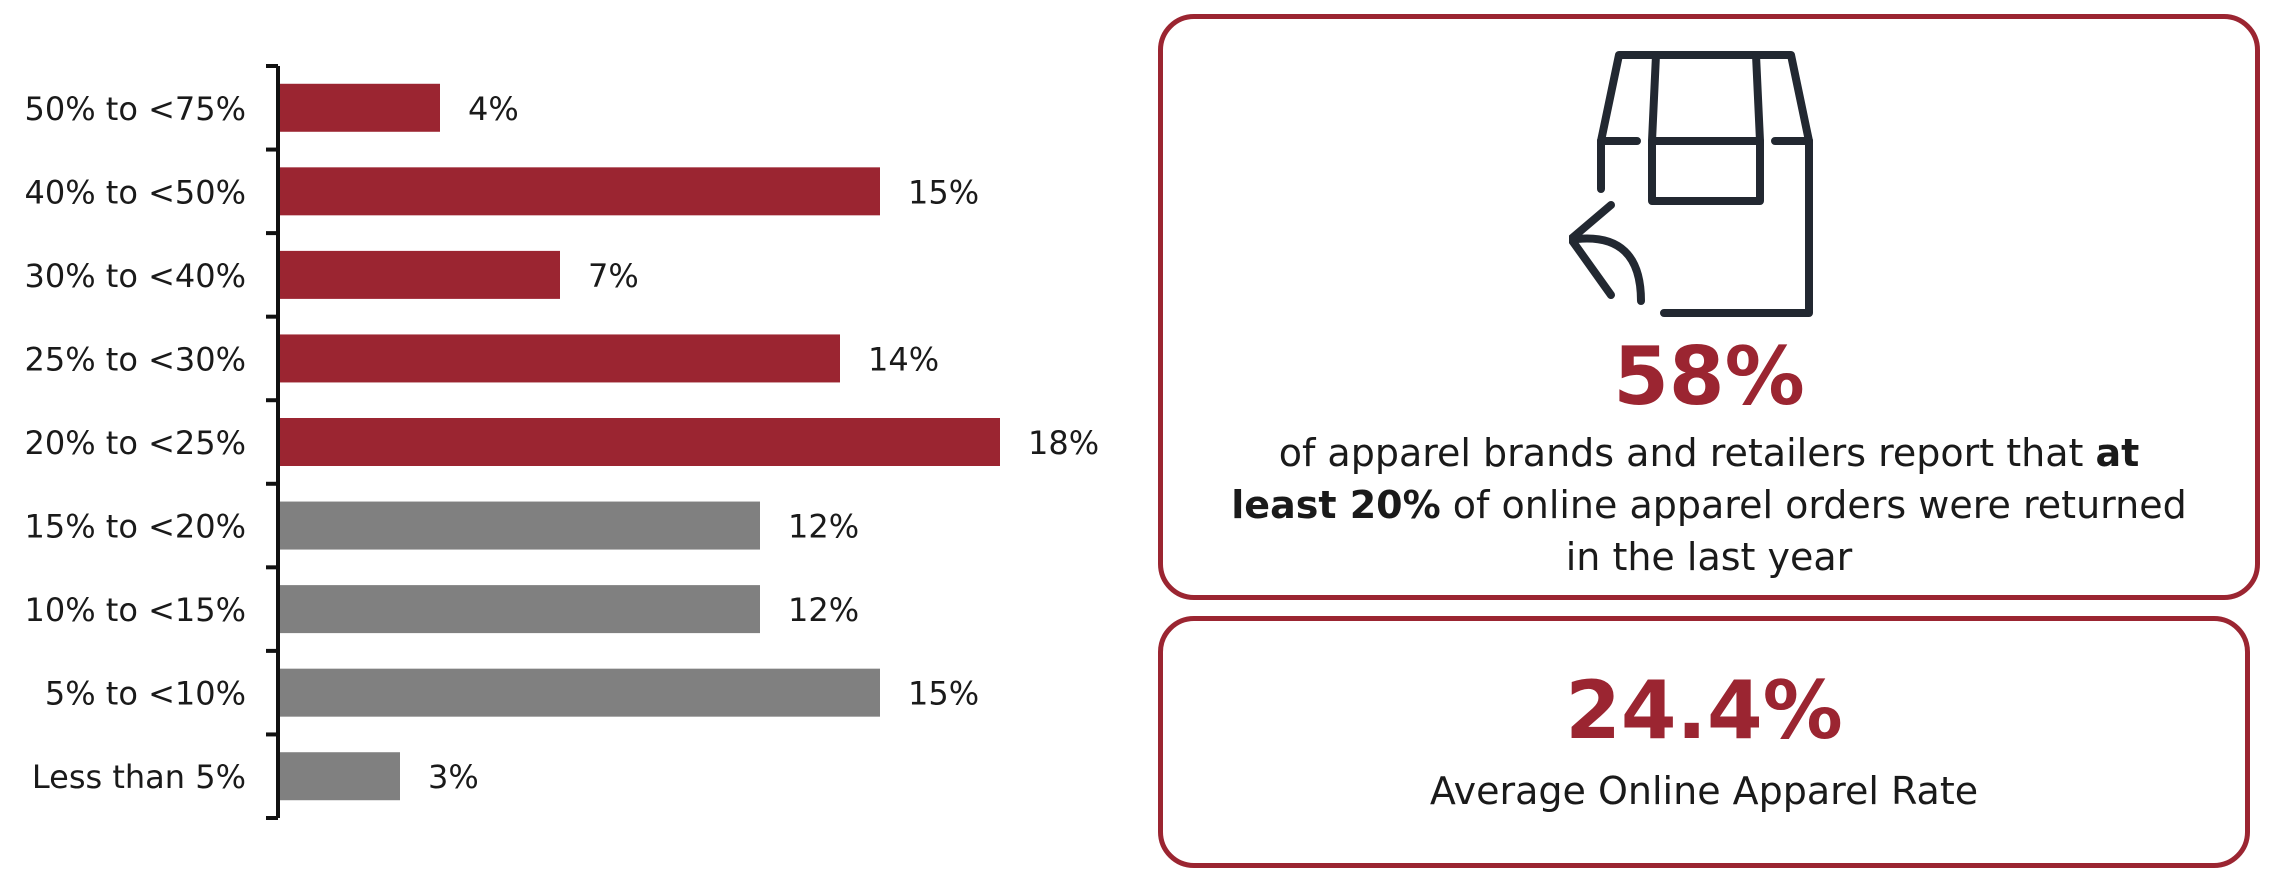 The image size is (2274, 874). Describe the element at coordinates (135, 527) in the screenshot. I see `category-label: 15% to <20%` at that location.